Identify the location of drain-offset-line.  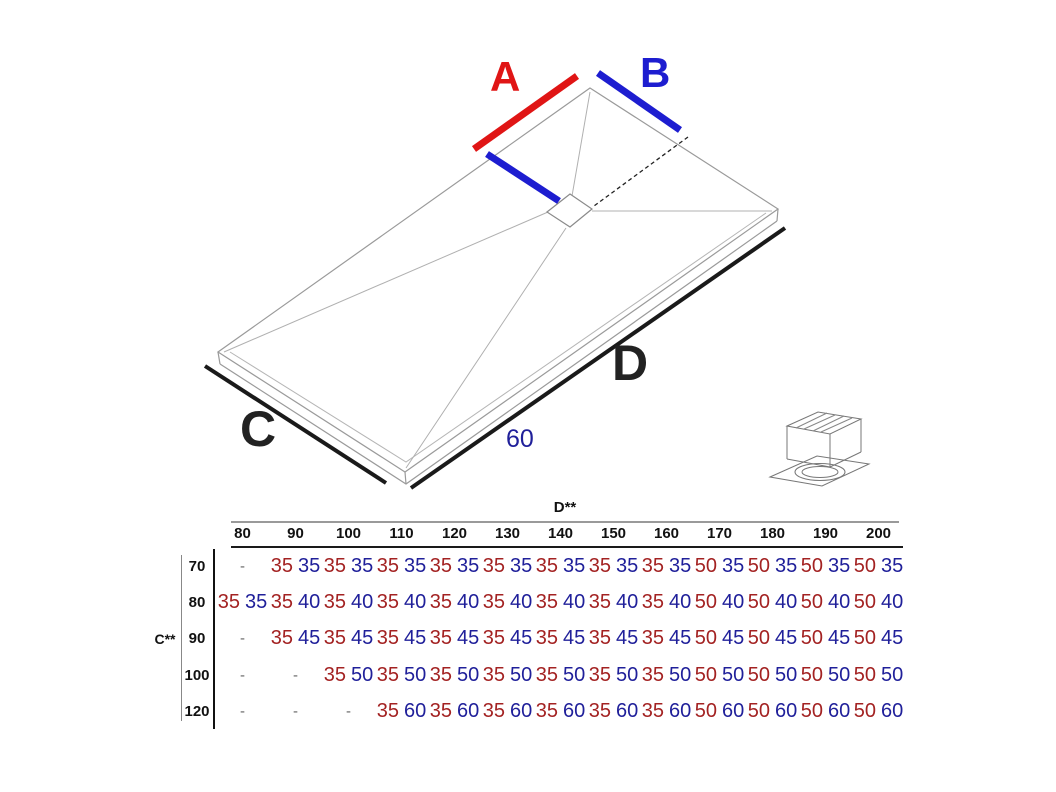
(523, 177).